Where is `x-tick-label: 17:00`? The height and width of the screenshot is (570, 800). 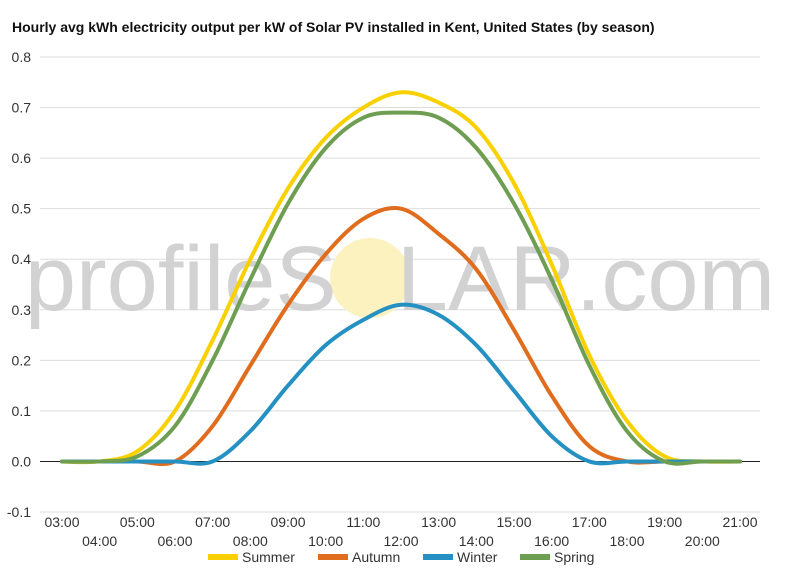
x-tick-label: 17:00 is located at coordinates (589, 522).